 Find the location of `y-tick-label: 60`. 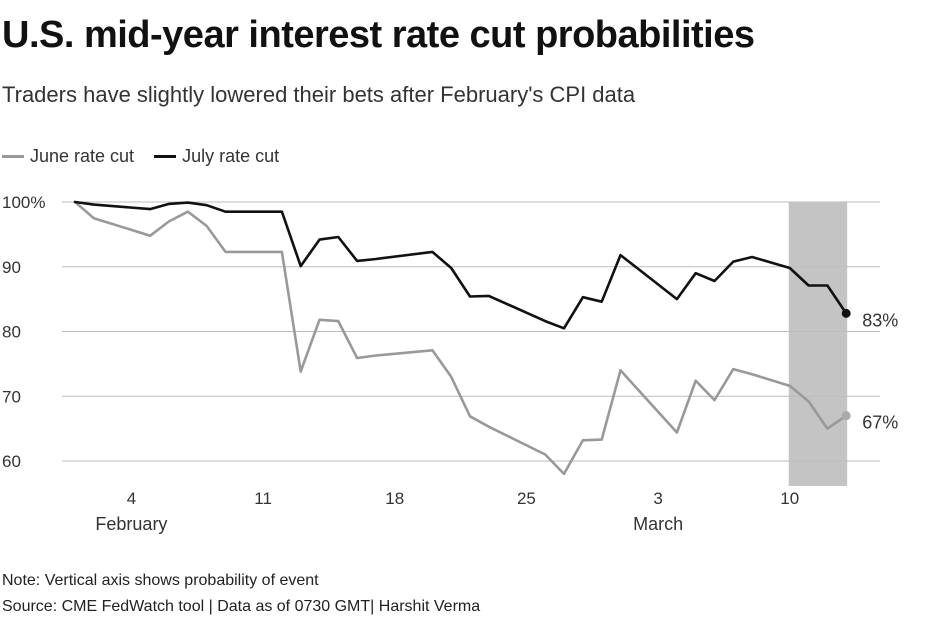

y-tick-label: 60 is located at coordinates (11, 461).